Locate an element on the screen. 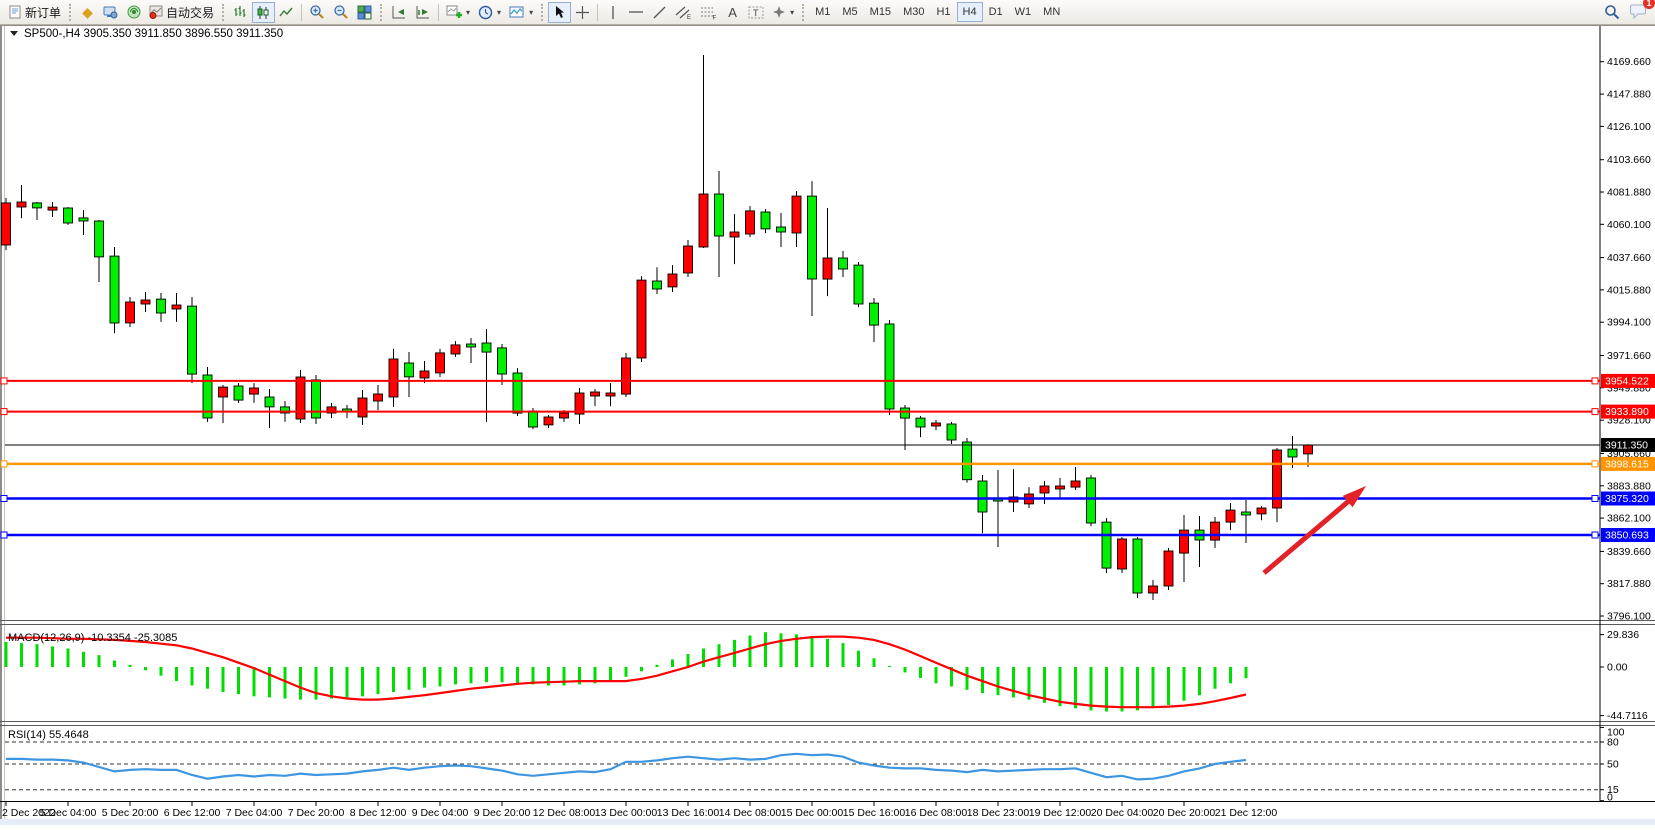  price-badge is located at coordinates (1628, 380).